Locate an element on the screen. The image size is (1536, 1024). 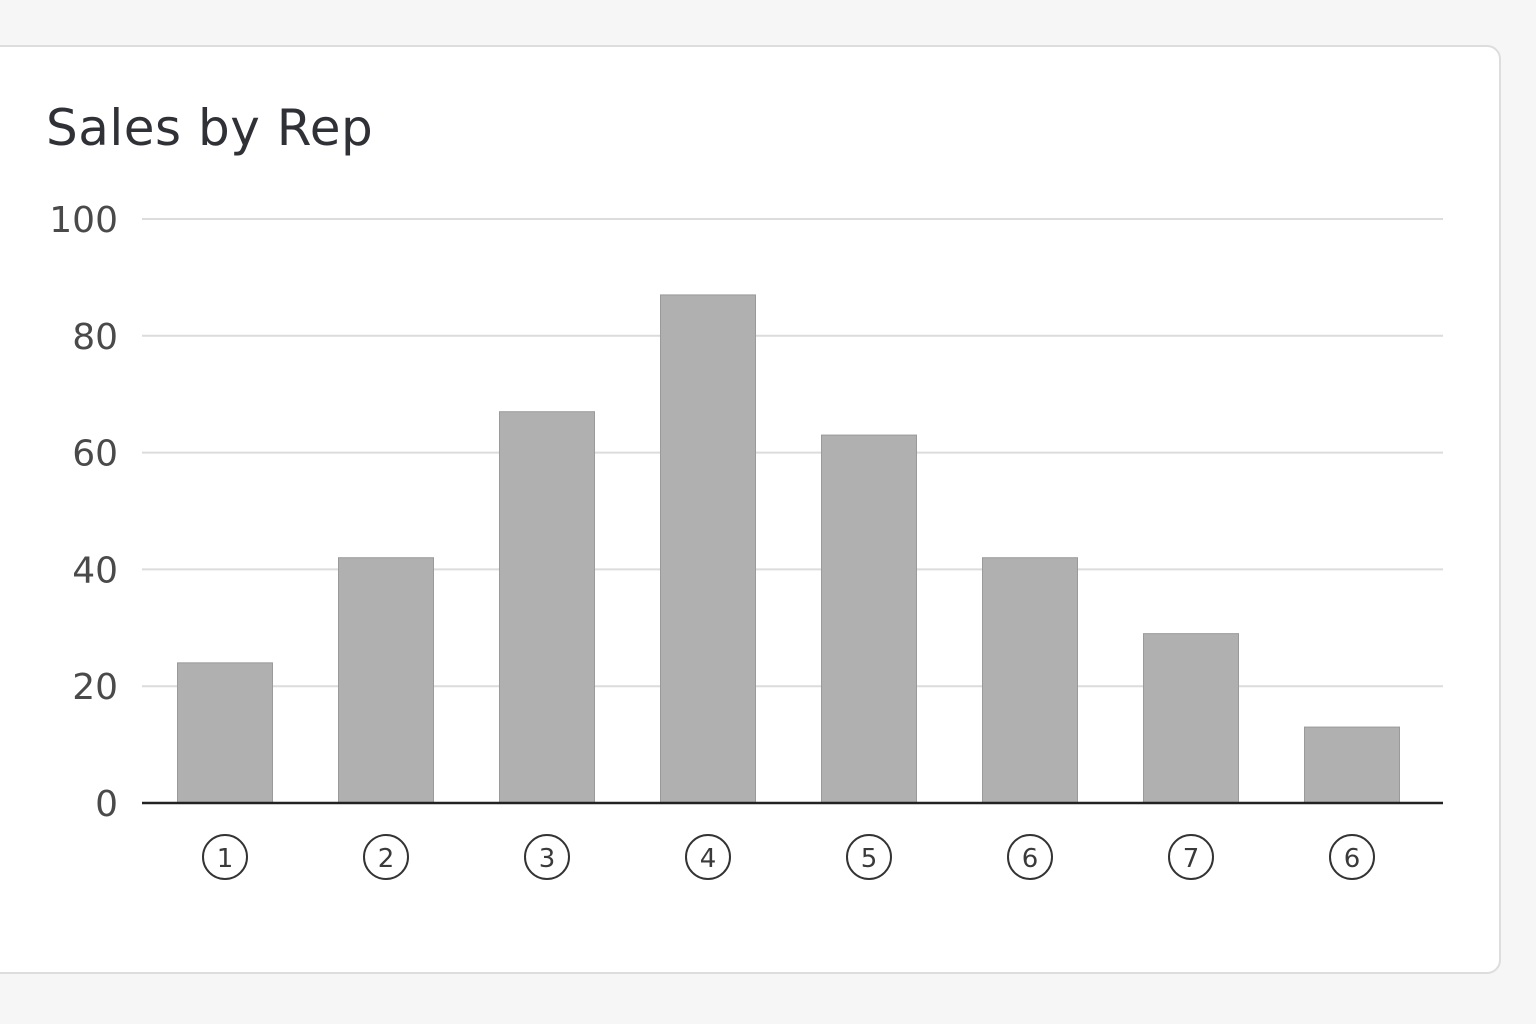
category-number: 3 is located at coordinates (547, 859).